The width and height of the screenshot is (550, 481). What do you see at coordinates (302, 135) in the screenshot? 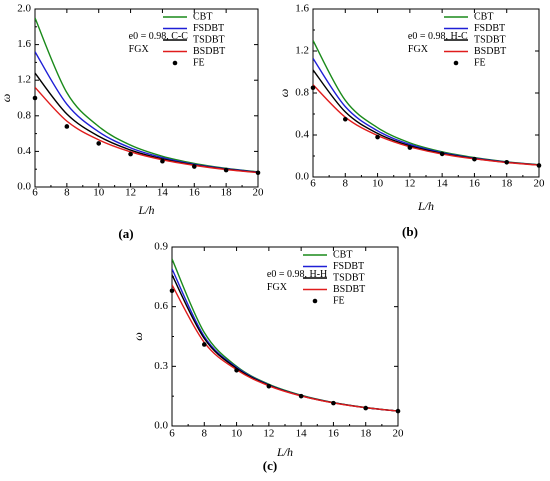
I see `y-tick-label: 0.4` at bounding box center [302, 135].